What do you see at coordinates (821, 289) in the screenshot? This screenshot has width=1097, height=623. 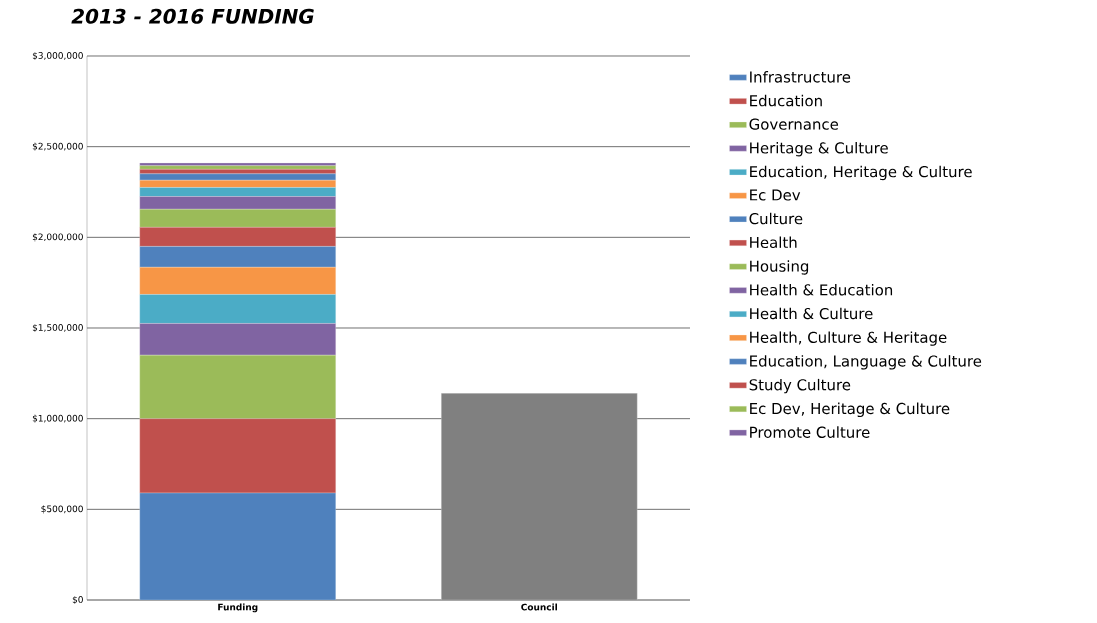 I see `legend-label: Health & Education` at bounding box center [821, 289].